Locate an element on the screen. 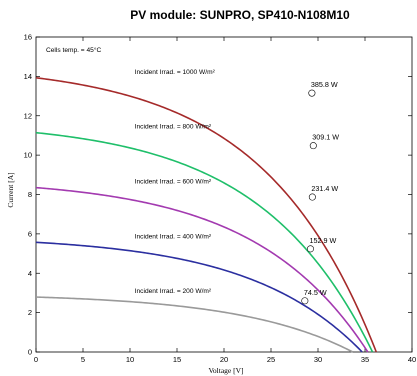 Image resolution: width=417 pixels, height=376 pixels. series-label-5: Incident Irrad. = 200 W/m² is located at coordinates (173, 291).